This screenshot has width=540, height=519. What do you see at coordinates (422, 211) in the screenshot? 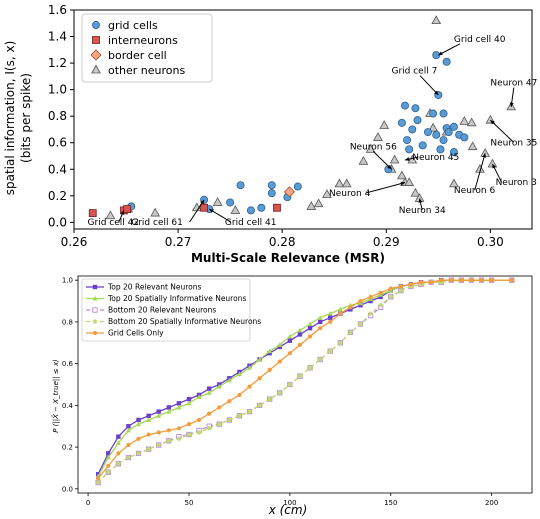
I see `annotation-label: Neuron 34` at bounding box center [422, 211].